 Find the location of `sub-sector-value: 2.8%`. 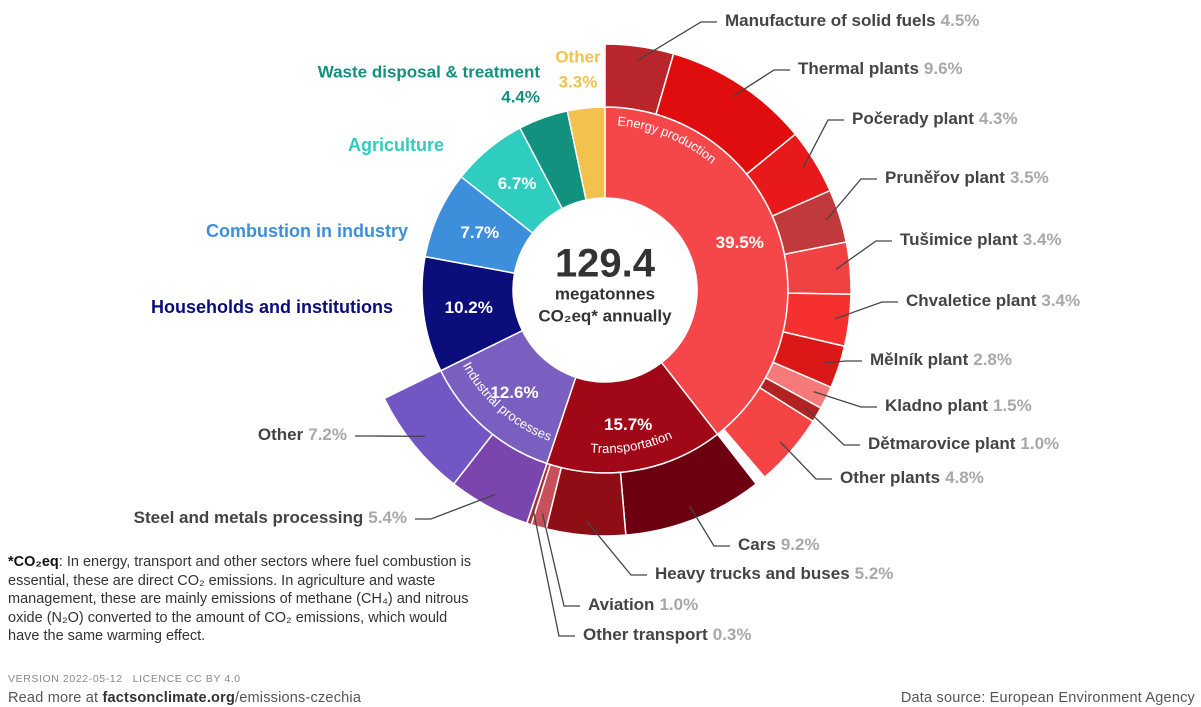

sub-sector-value: 2.8% is located at coordinates (992, 359).